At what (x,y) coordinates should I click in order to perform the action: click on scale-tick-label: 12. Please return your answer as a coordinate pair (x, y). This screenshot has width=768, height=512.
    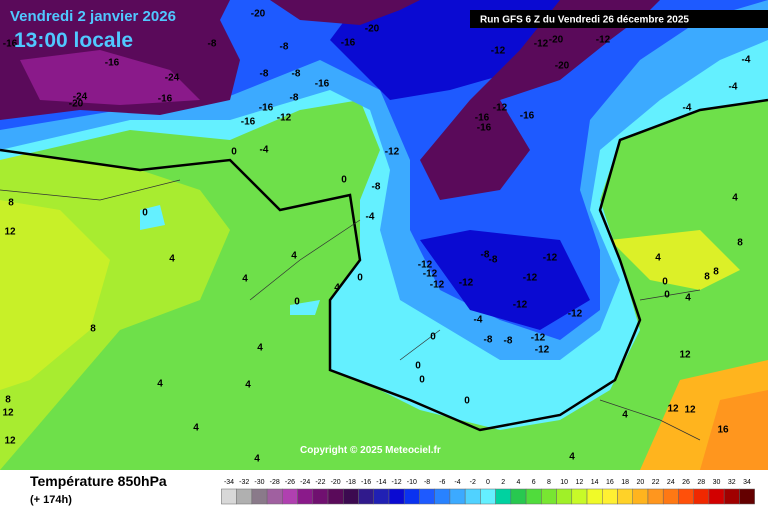
    Looking at the image, I should click on (580, 482).